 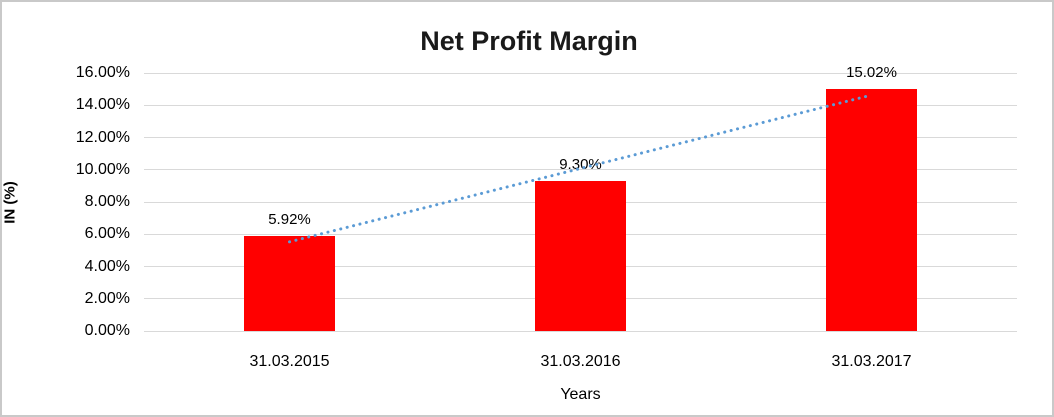 What do you see at coordinates (102, 137) in the screenshot?
I see `y-tick-label: 12.00%` at bounding box center [102, 137].